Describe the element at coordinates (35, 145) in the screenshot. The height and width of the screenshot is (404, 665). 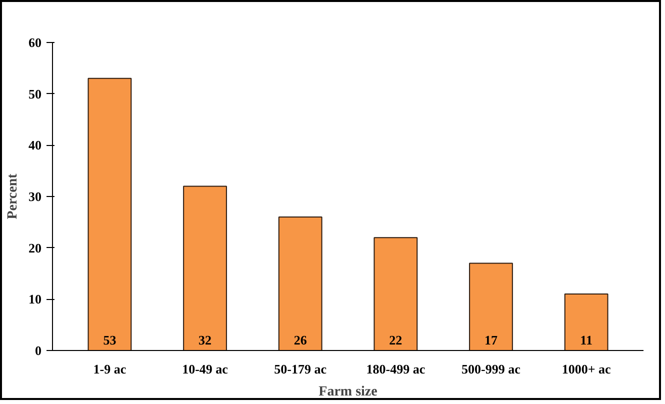
I see `y-tick-label: 40` at that location.